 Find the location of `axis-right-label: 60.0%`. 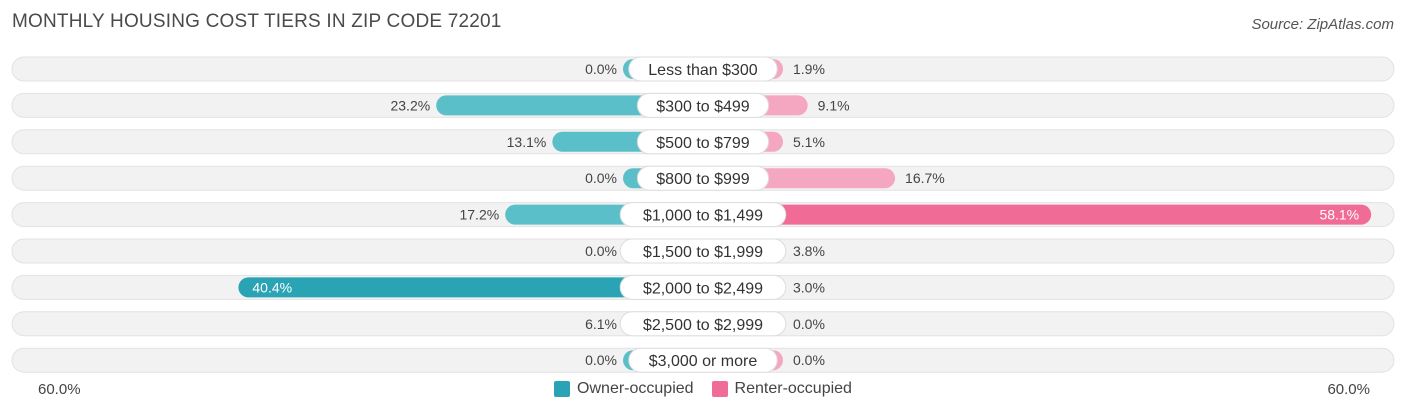

axis-right-label: 60.0% is located at coordinates (1348, 389).